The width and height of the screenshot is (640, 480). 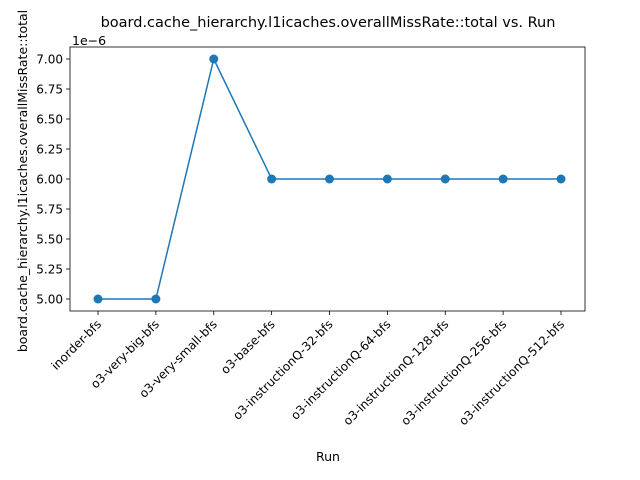 I want to click on x-axis-label: Run, so click(x=328, y=456).